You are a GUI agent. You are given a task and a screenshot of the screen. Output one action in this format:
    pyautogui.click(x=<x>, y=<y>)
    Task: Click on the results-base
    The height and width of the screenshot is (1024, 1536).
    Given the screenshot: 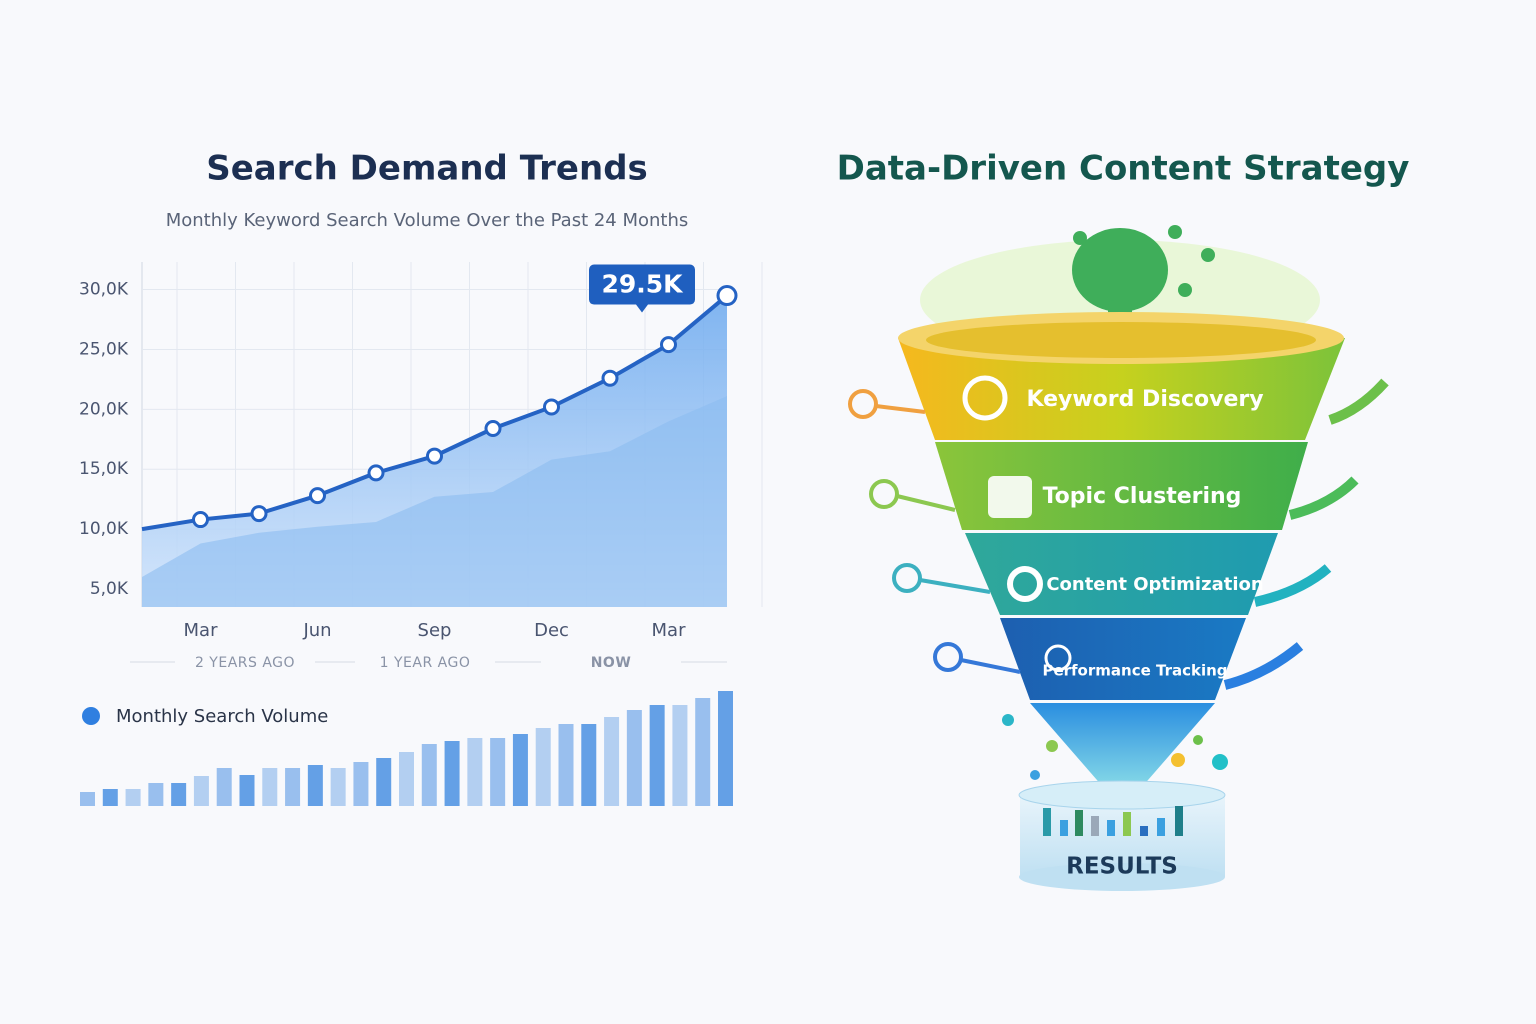 What is the action you would take?
    pyautogui.click(x=1122, y=877)
    